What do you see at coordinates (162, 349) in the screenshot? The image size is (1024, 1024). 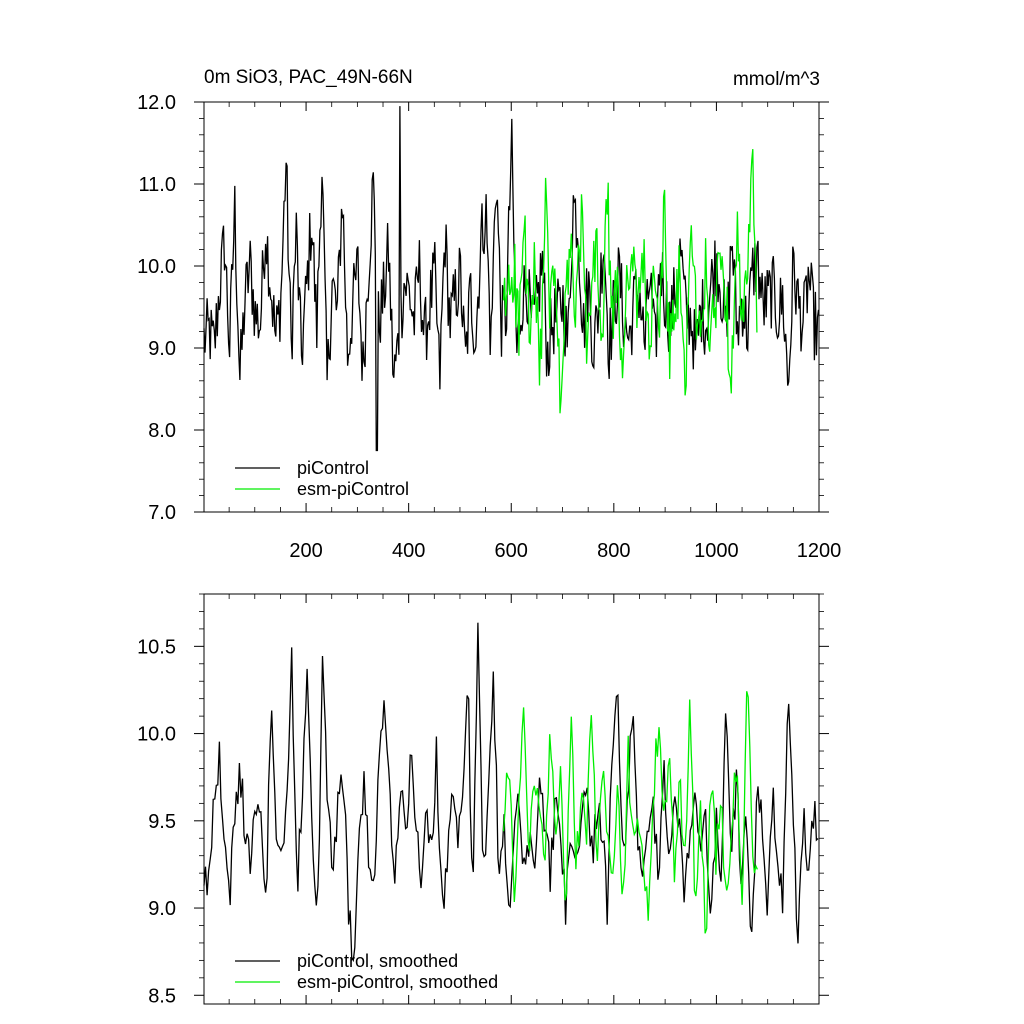 I see `top-y-tick-label: 9.0` at bounding box center [162, 349].